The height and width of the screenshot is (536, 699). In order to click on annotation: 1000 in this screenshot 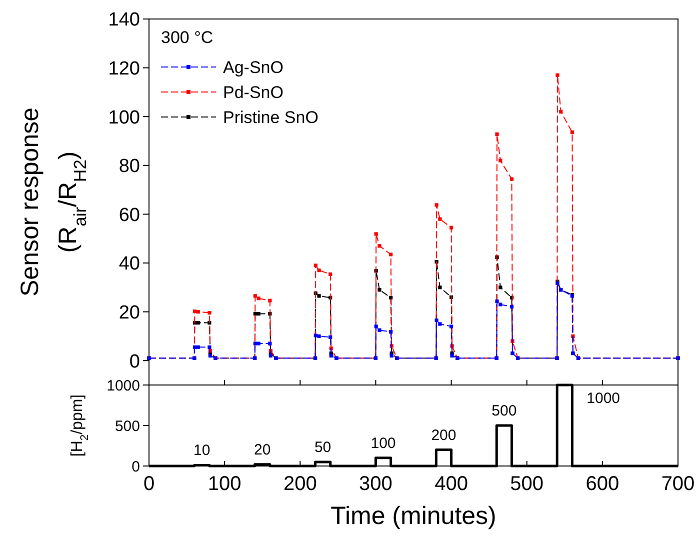, I will do `click(603, 398)`.